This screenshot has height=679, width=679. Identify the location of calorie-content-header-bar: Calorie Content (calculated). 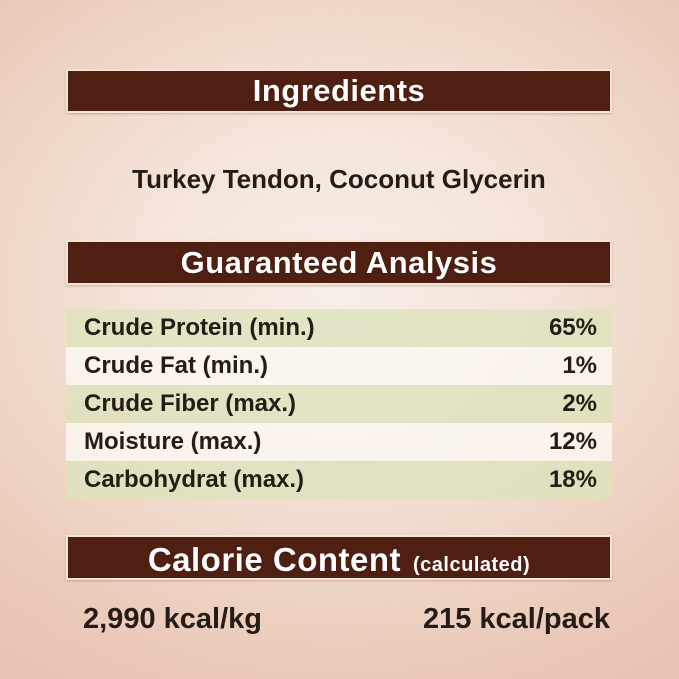
(339, 557).